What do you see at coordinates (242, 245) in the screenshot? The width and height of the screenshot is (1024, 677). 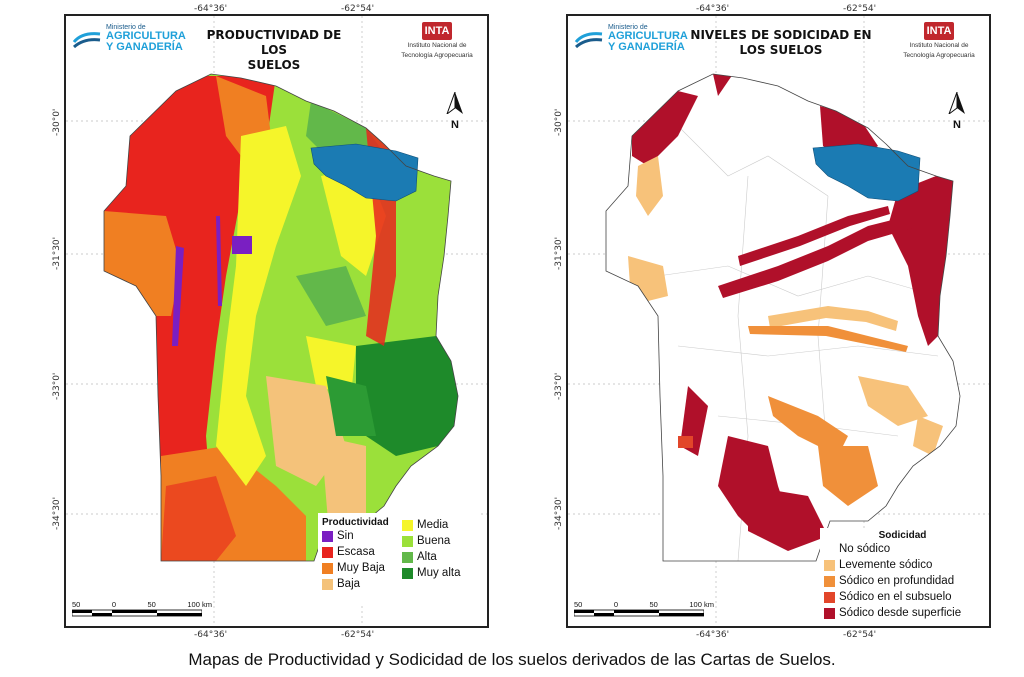 I see `sin-area-block` at bounding box center [242, 245].